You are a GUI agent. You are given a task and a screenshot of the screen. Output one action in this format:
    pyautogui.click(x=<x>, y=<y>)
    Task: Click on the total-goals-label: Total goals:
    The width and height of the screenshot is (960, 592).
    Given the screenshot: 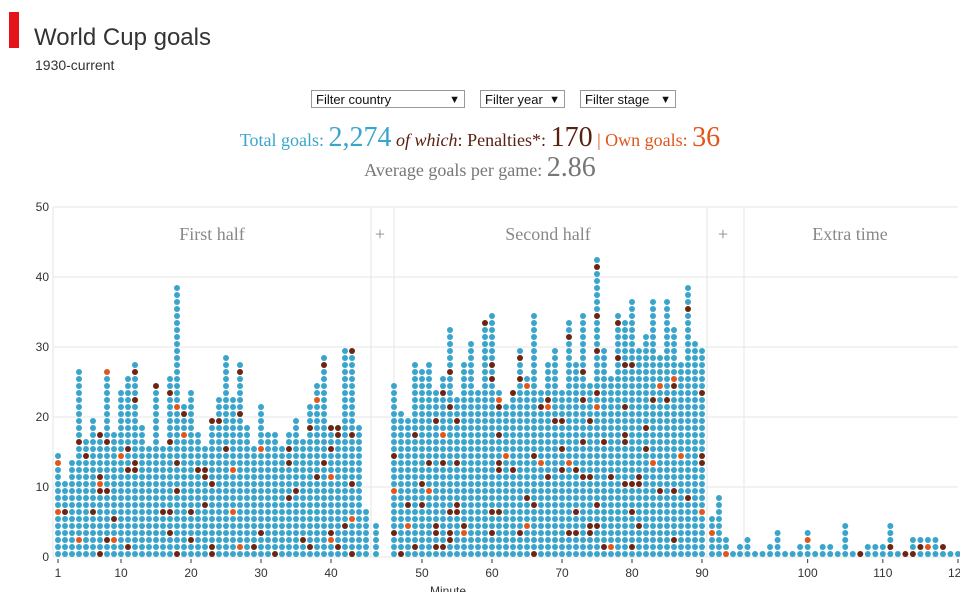 What is the action you would take?
    pyautogui.click(x=282, y=140)
    